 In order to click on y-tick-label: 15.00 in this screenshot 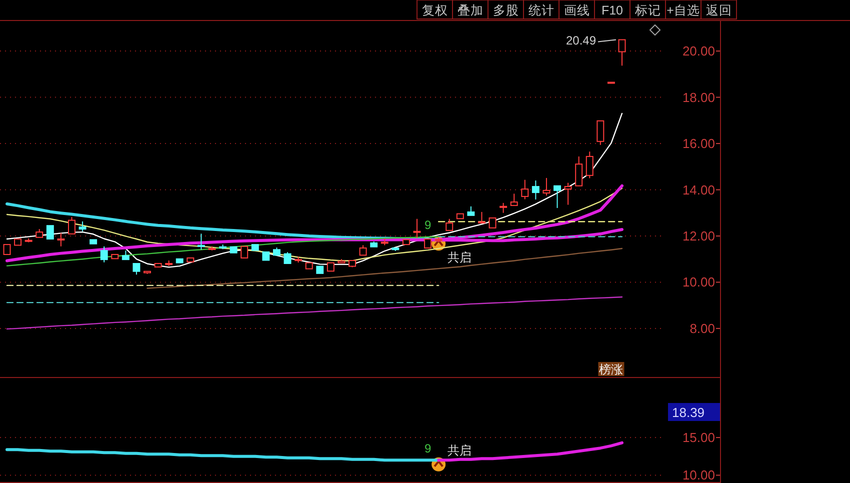, I will do `click(698, 438)`.